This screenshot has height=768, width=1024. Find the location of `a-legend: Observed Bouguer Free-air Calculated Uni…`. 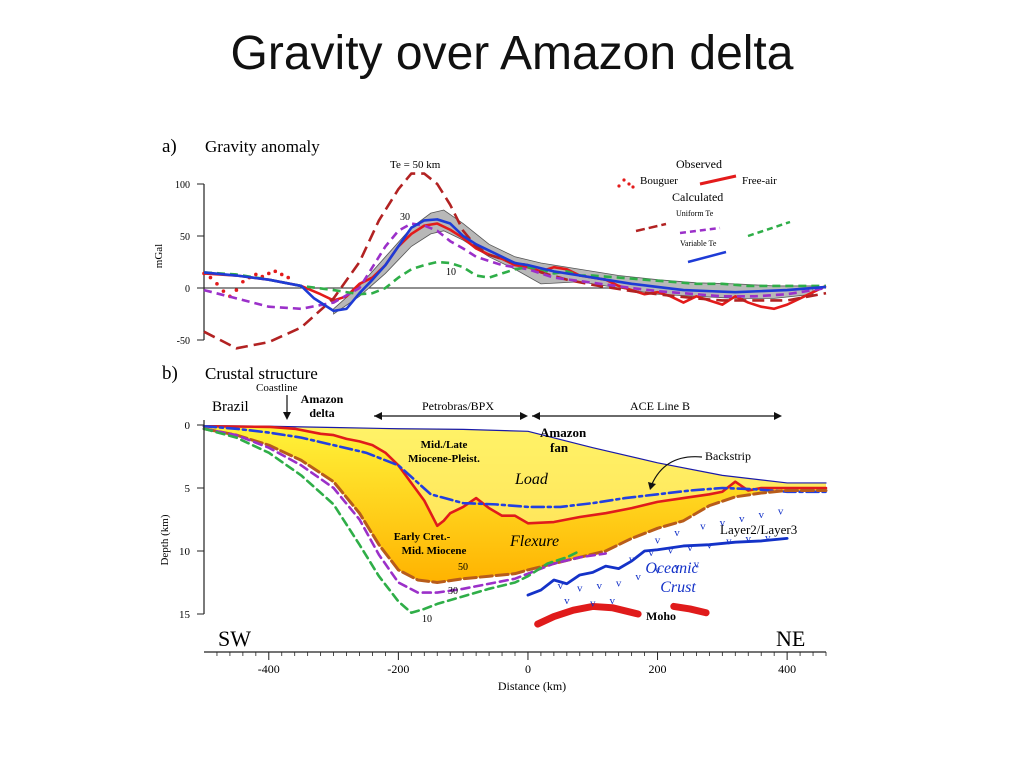

a-legend: Observed Bouguer Free-air Calculated Uni… is located at coordinates (703, 209).